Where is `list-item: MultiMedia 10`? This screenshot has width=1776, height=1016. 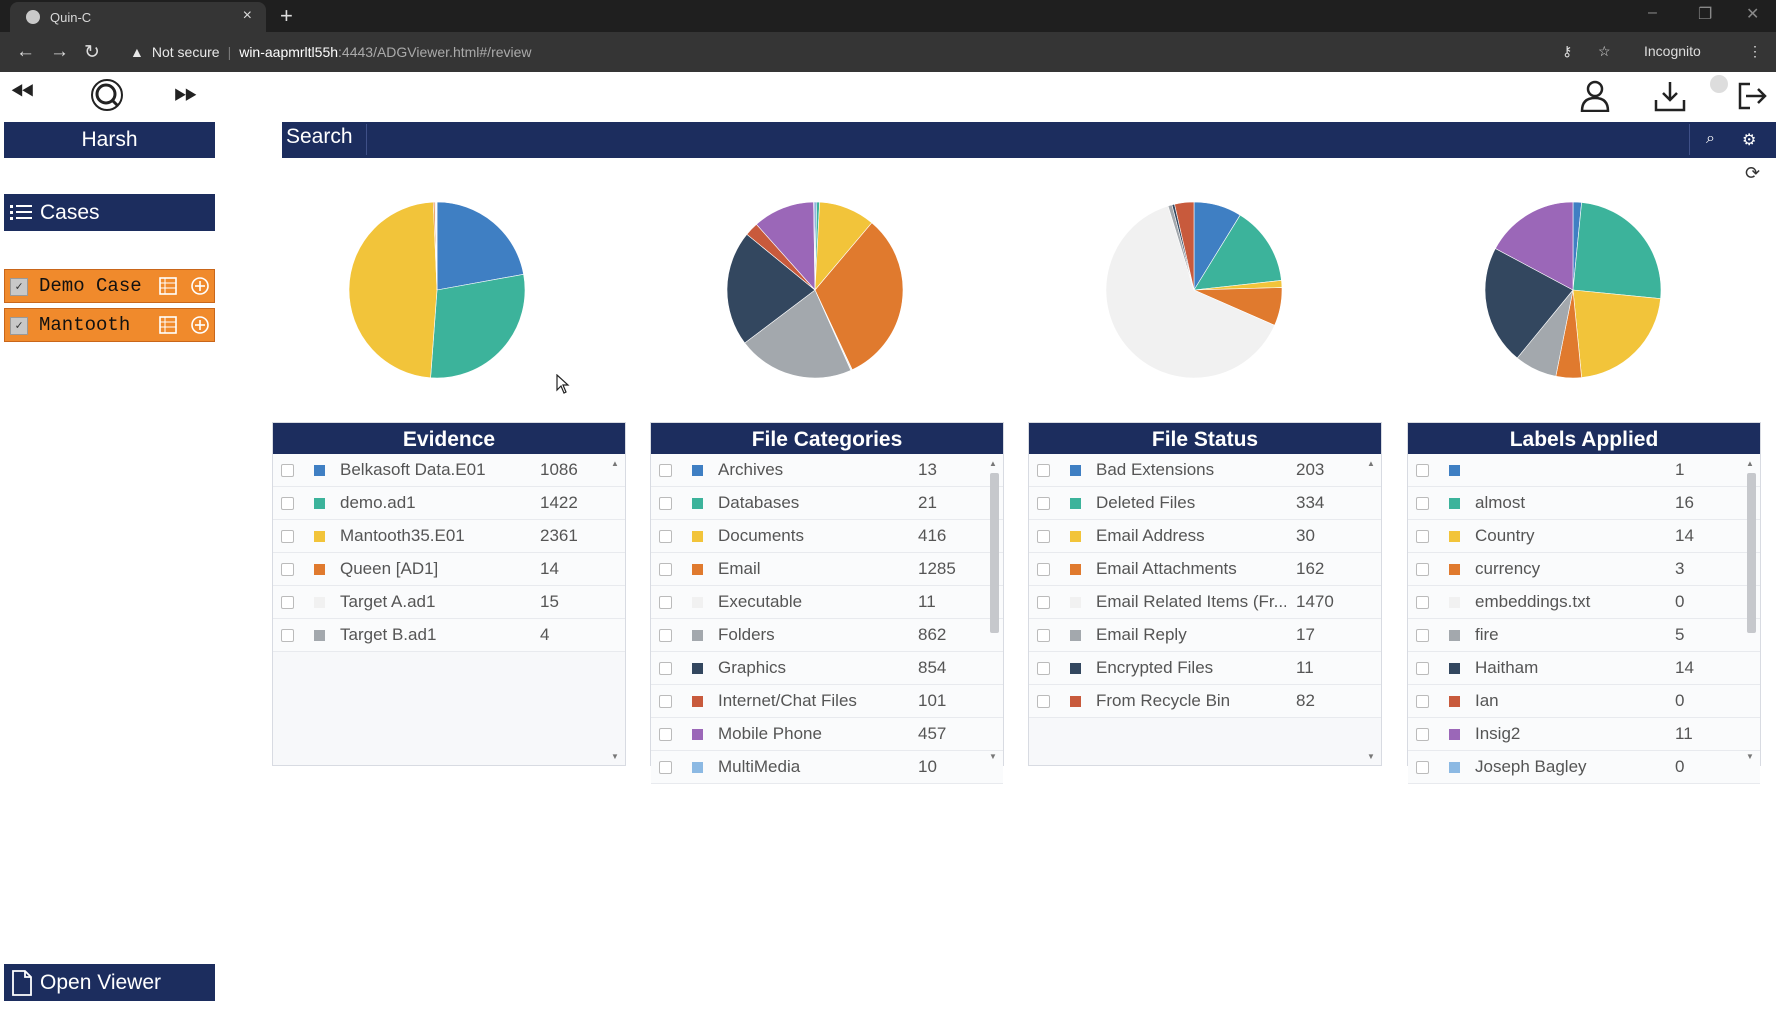 list-item: MultiMedia 10 is located at coordinates (827, 767).